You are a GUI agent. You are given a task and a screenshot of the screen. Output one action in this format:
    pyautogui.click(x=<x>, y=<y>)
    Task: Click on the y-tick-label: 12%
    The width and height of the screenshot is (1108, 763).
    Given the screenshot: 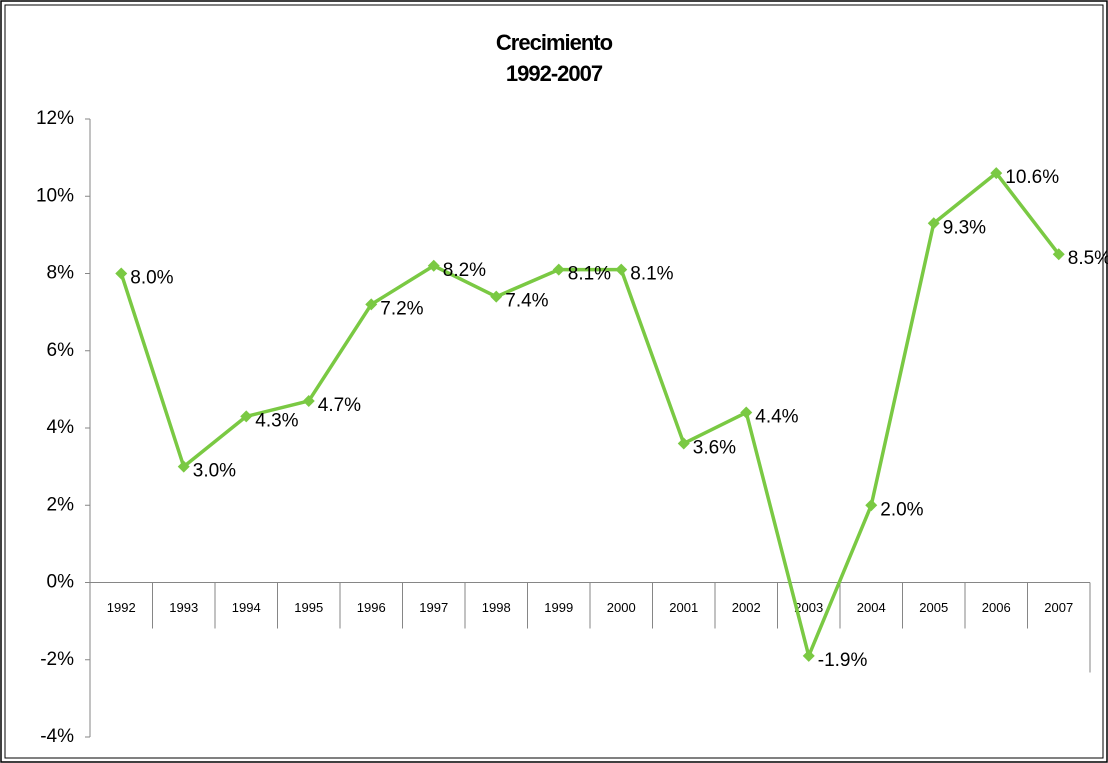 What is the action you would take?
    pyautogui.click(x=55, y=118)
    